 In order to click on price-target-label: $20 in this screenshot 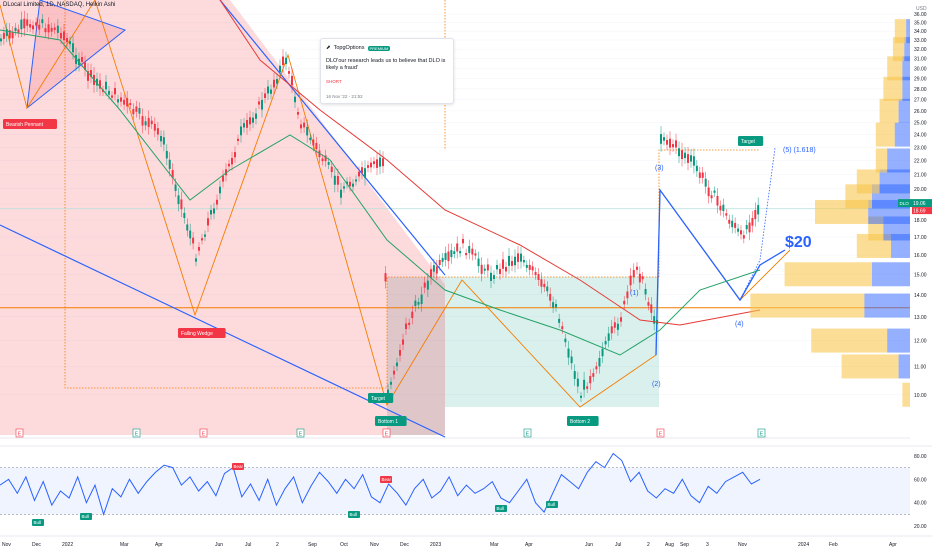, I will do `click(798, 242)`.